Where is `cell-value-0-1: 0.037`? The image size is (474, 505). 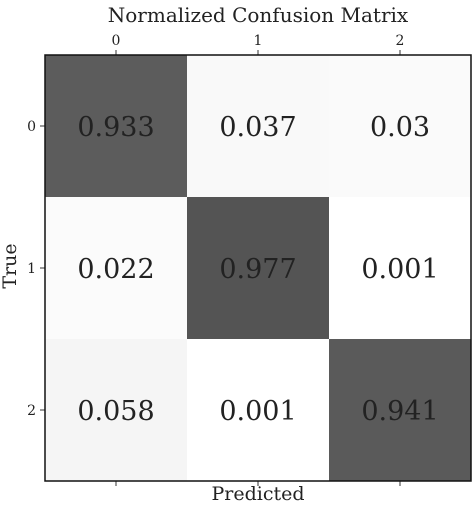
cell-value-0-1: 0.037 is located at coordinates (257, 127).